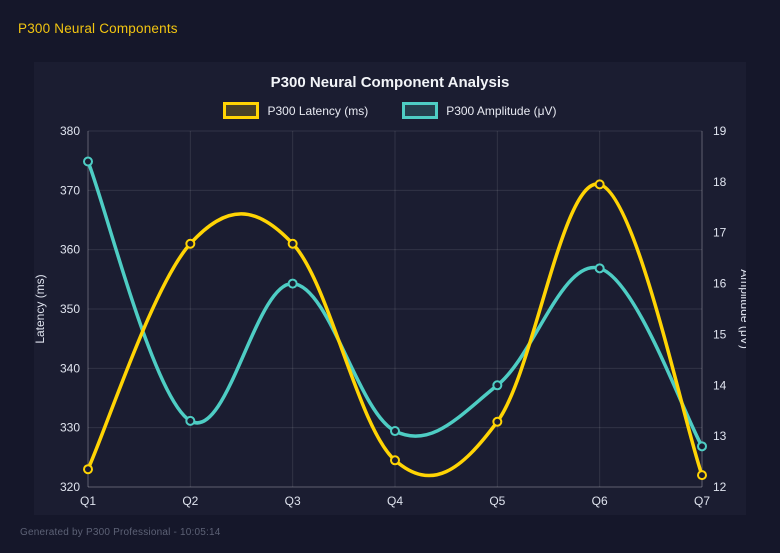 Image resolution: width=780 pixels, height=553 pixels. What do you see at coordinates (720, 487) in the screenshot?
I see `y-axis-right-tick-label: 12` at bounding box center [720, 487].